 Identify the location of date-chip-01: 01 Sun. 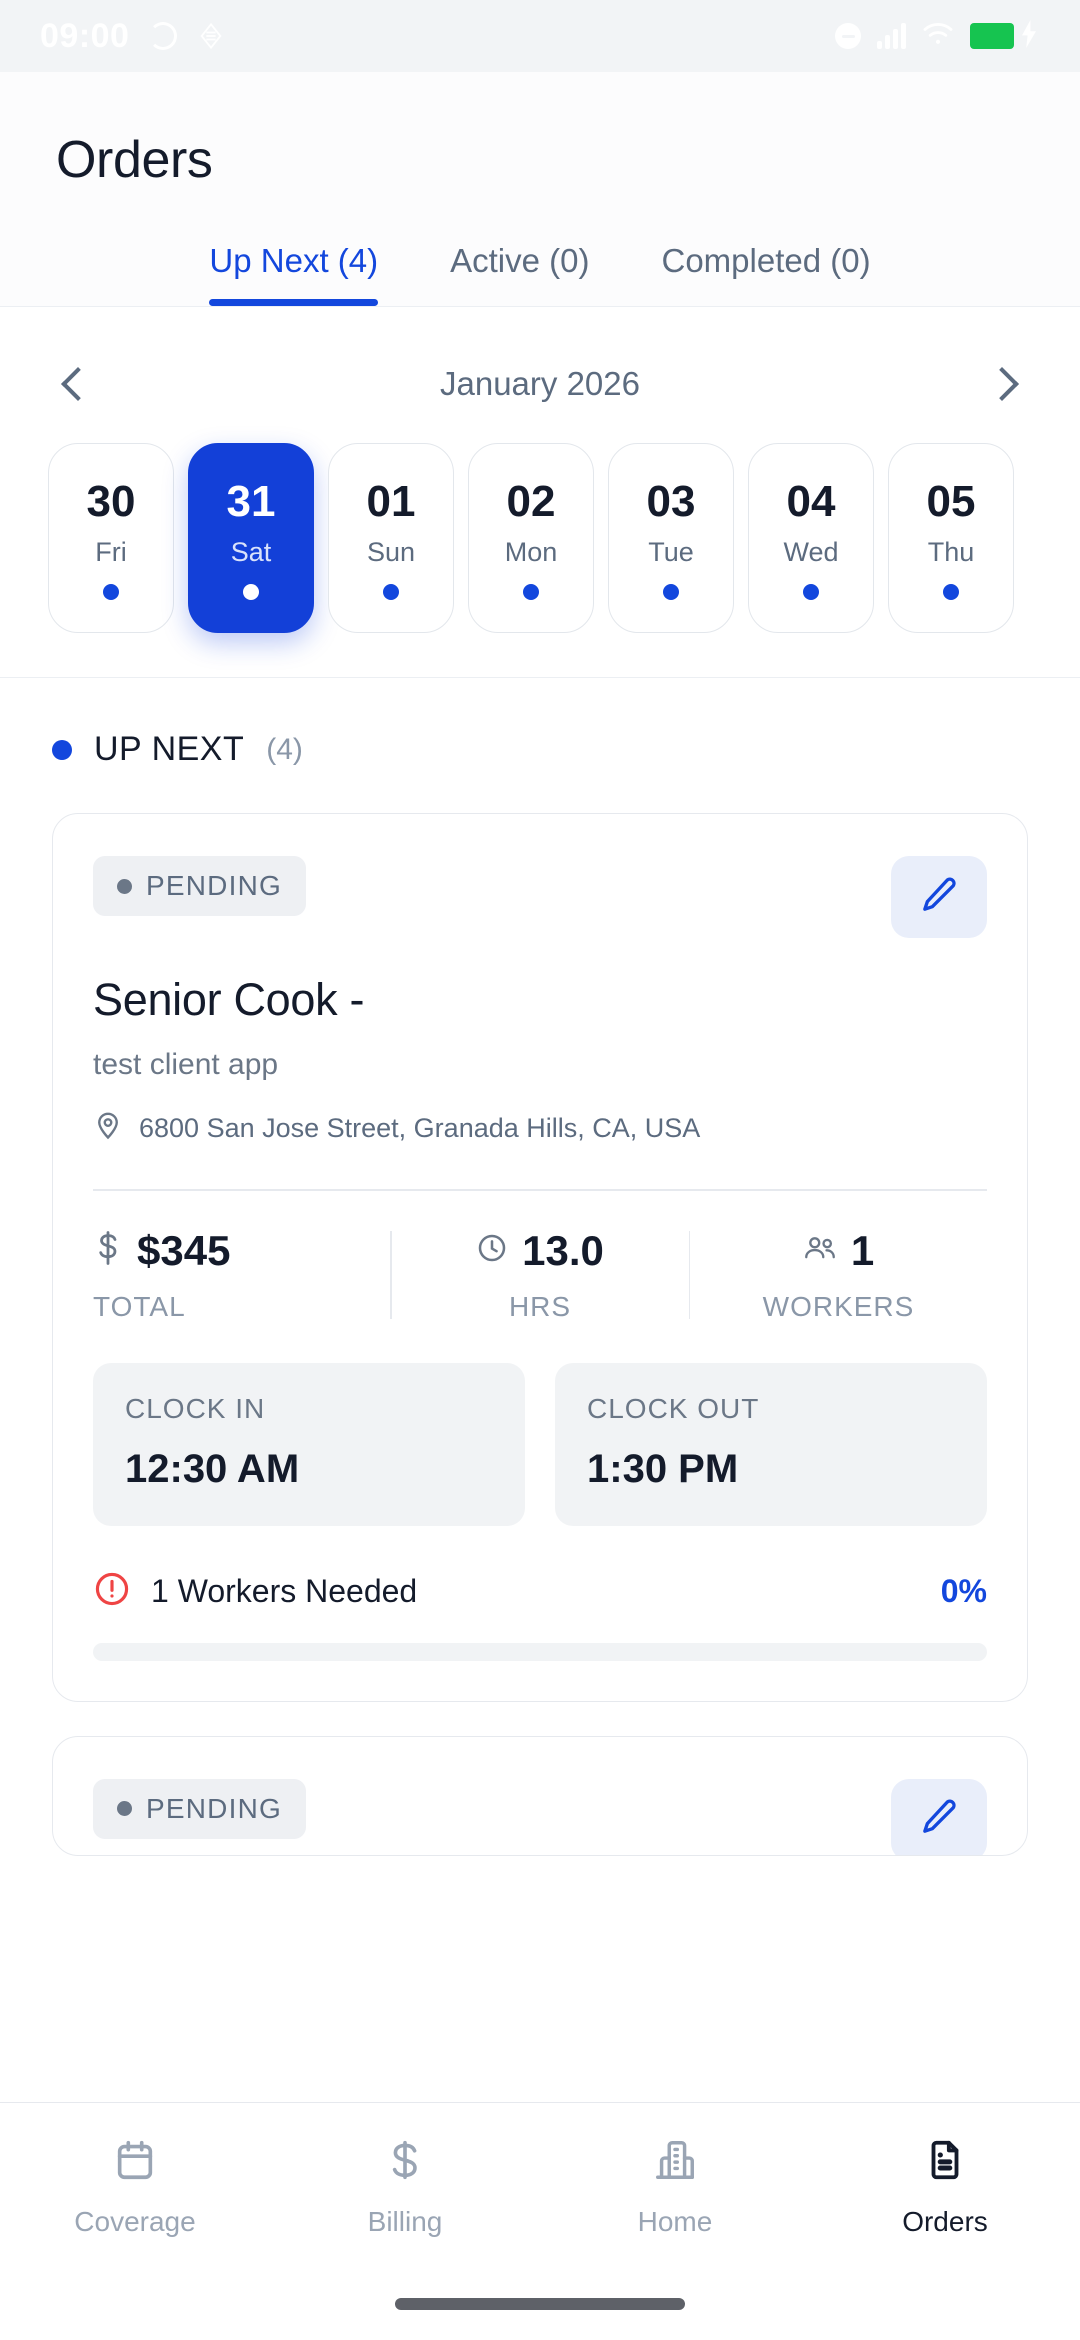
(391, 538).